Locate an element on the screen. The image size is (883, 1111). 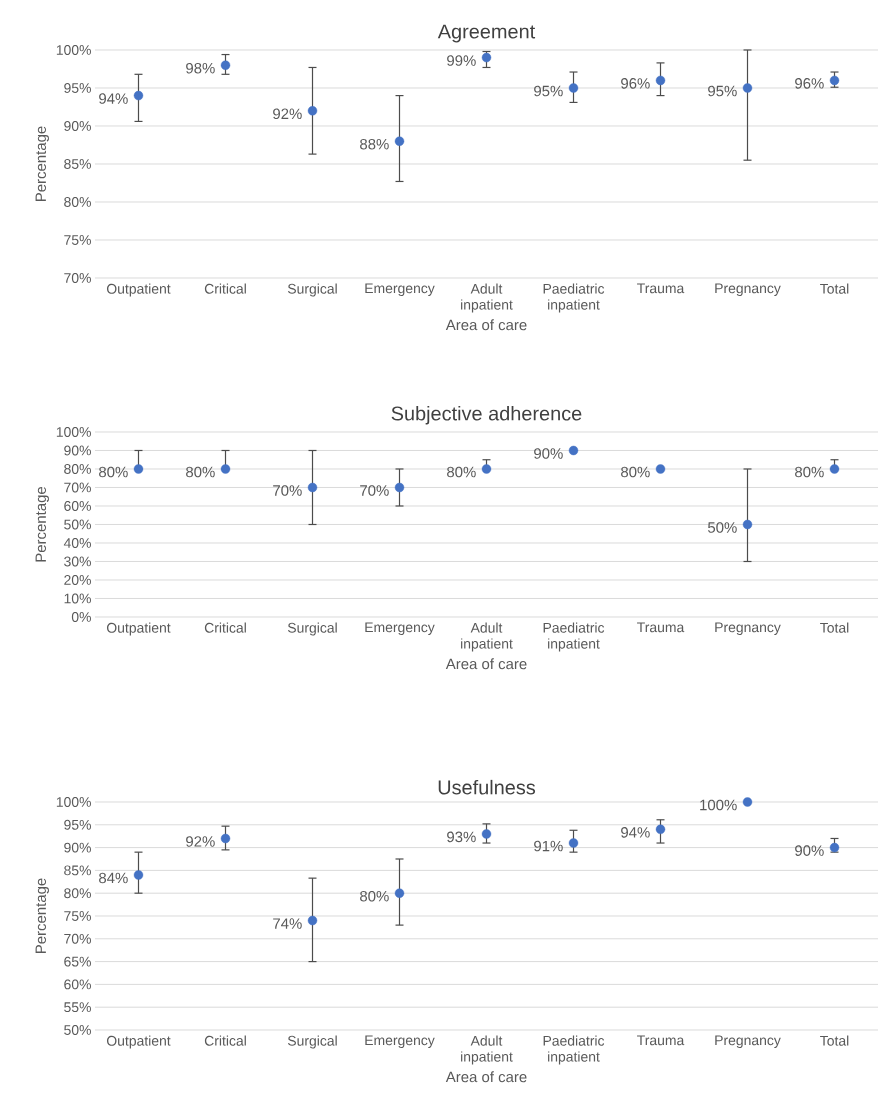
y-tick-label: 20% is located at coordinates (77, 580).